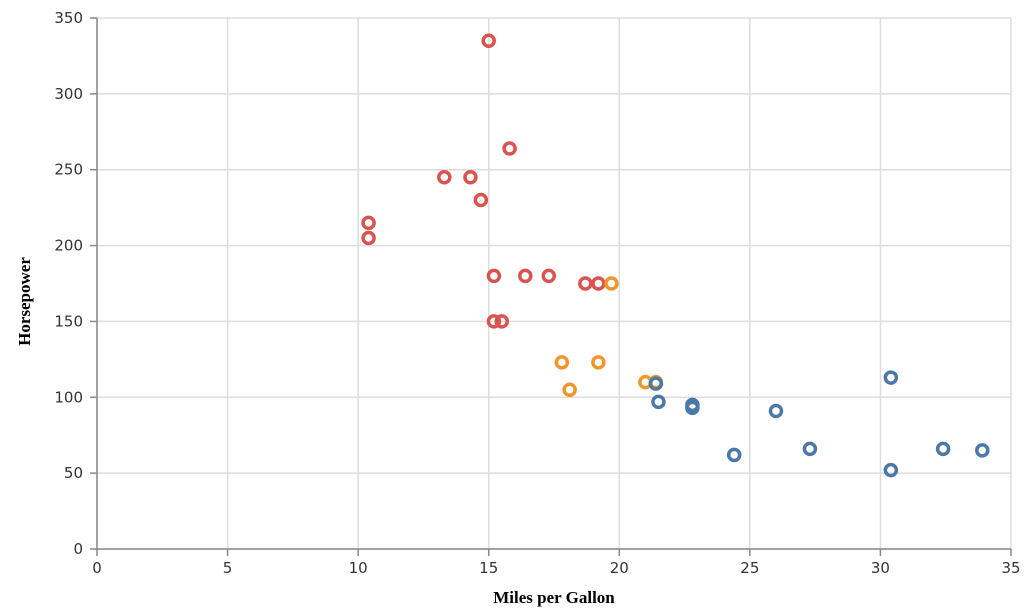 This screenshot has height=614, width=1024. I want to click on x-tick-label: 15, so click(488, 568).